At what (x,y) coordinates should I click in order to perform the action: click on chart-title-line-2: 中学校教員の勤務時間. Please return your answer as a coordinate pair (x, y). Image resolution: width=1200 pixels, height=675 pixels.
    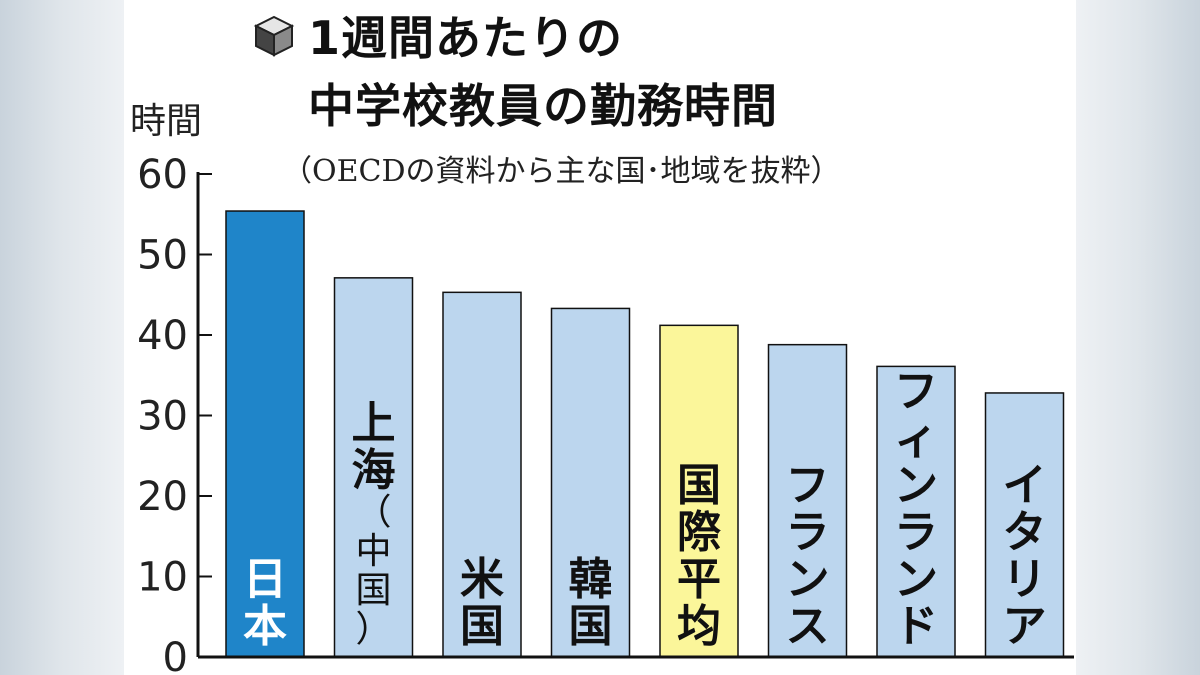
    Looking at the image, I should click on (543, 106).